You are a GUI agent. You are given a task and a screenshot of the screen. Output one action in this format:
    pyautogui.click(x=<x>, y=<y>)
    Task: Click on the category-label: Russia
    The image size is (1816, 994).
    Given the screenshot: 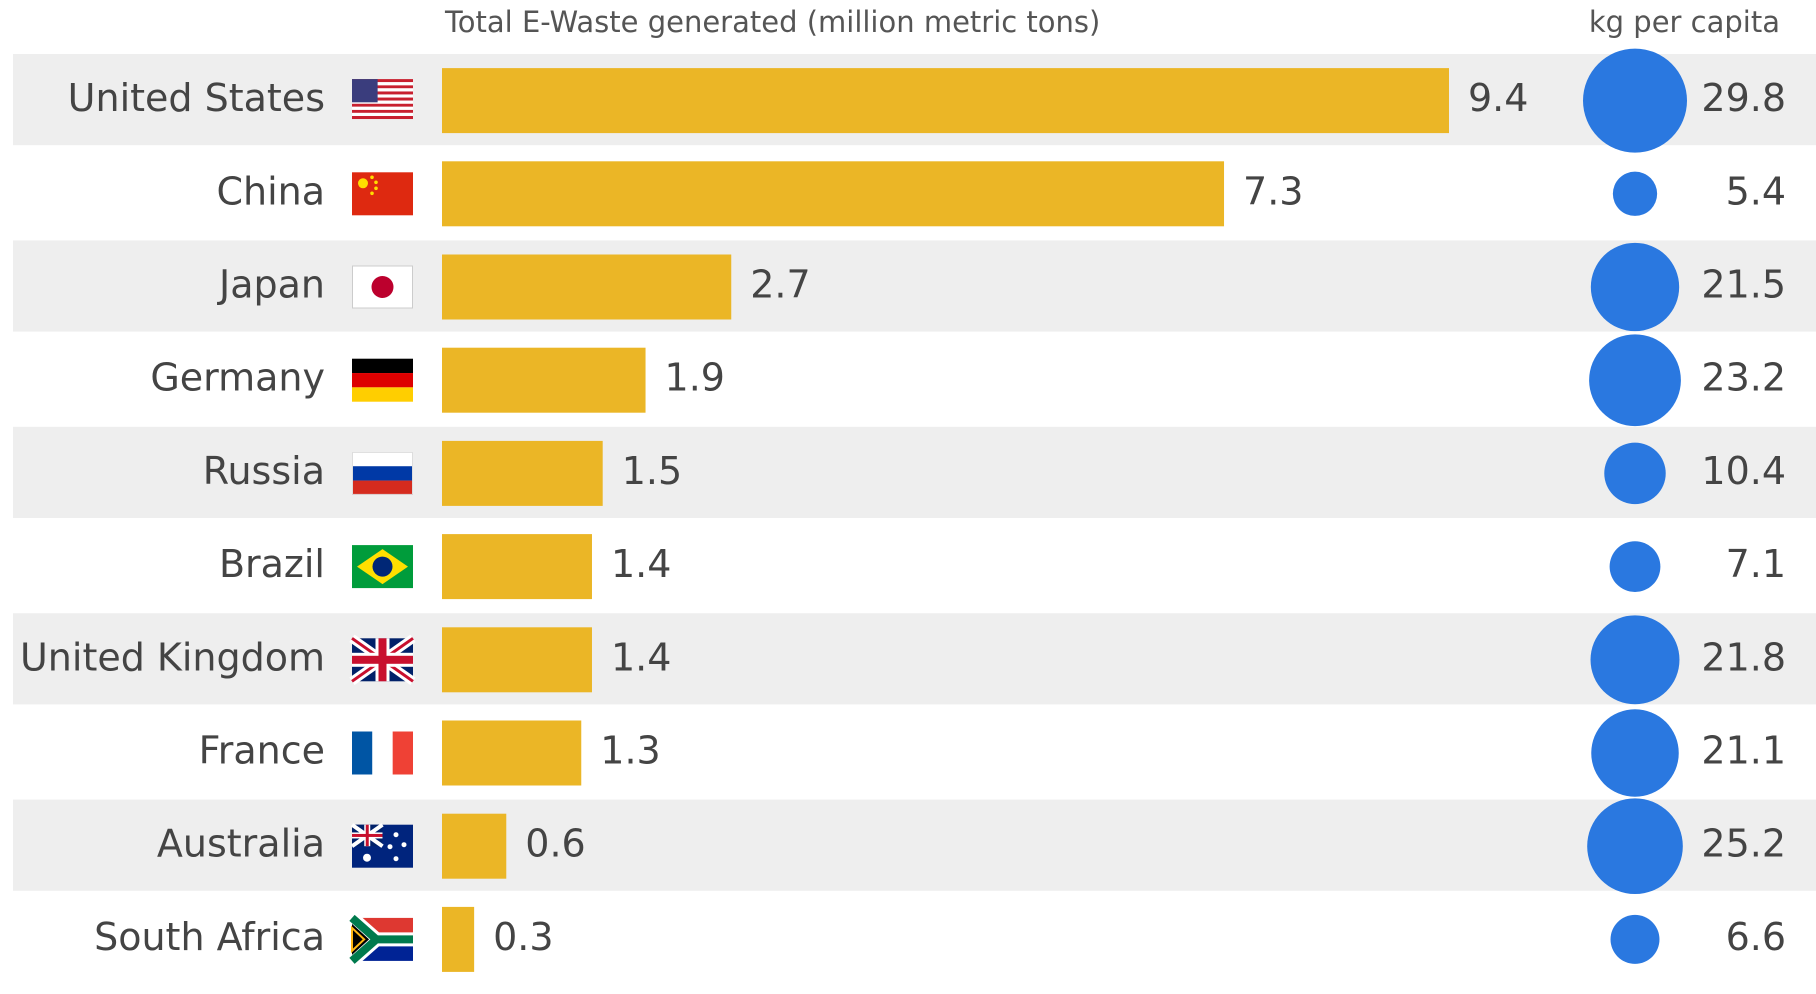 What is the action you would take?
    pyautogui.click(x=264, y=471)
    